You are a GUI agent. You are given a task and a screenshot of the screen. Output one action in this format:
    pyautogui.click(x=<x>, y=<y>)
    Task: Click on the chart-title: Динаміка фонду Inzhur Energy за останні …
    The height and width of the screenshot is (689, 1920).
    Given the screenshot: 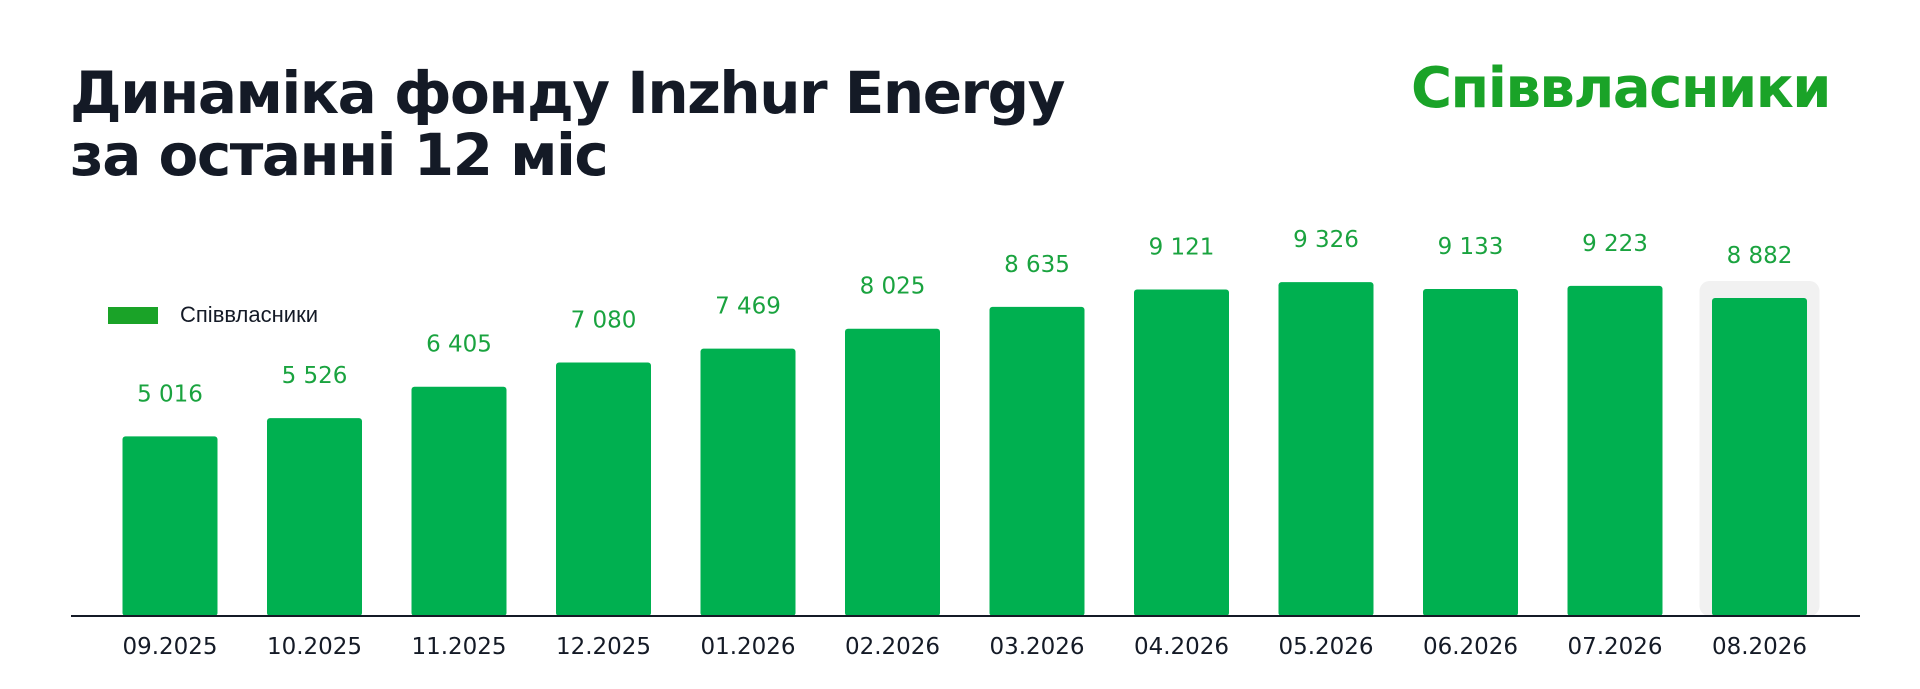 What is the action you would take?
    pyautogui.click(x=568, y=124)
    